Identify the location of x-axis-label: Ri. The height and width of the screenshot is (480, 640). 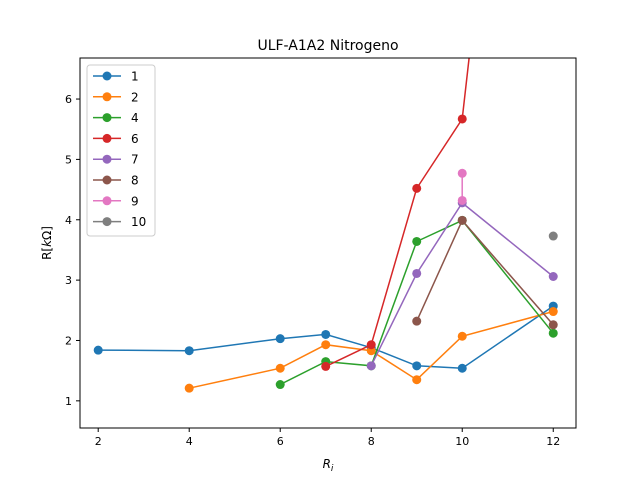
(328, 465).